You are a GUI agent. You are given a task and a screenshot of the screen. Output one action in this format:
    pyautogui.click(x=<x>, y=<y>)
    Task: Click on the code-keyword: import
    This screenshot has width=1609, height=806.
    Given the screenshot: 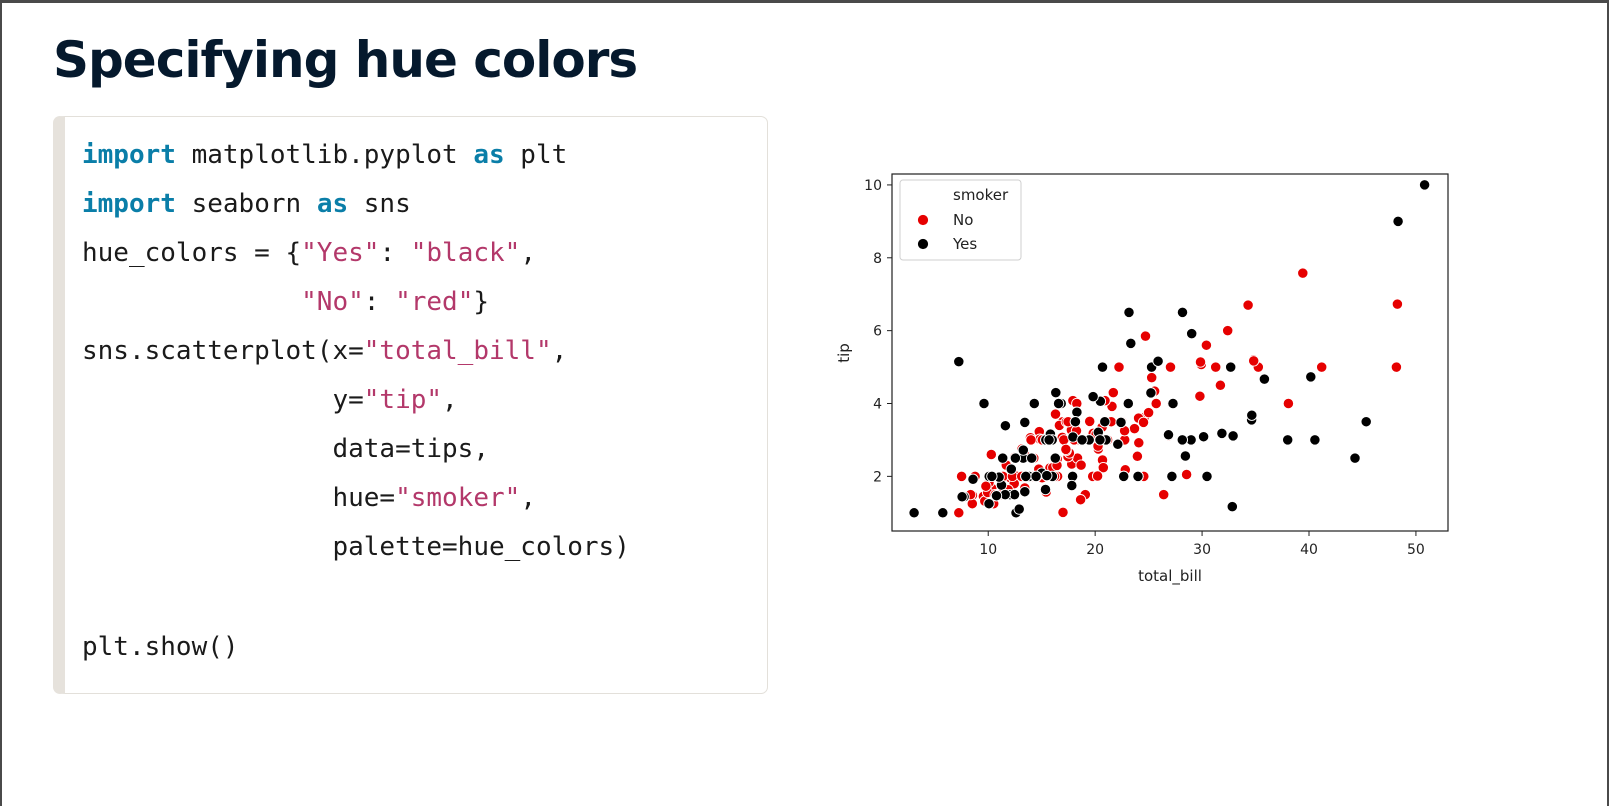 What is the action you would take?
    pyautogui.click(x=129, y=204)
    